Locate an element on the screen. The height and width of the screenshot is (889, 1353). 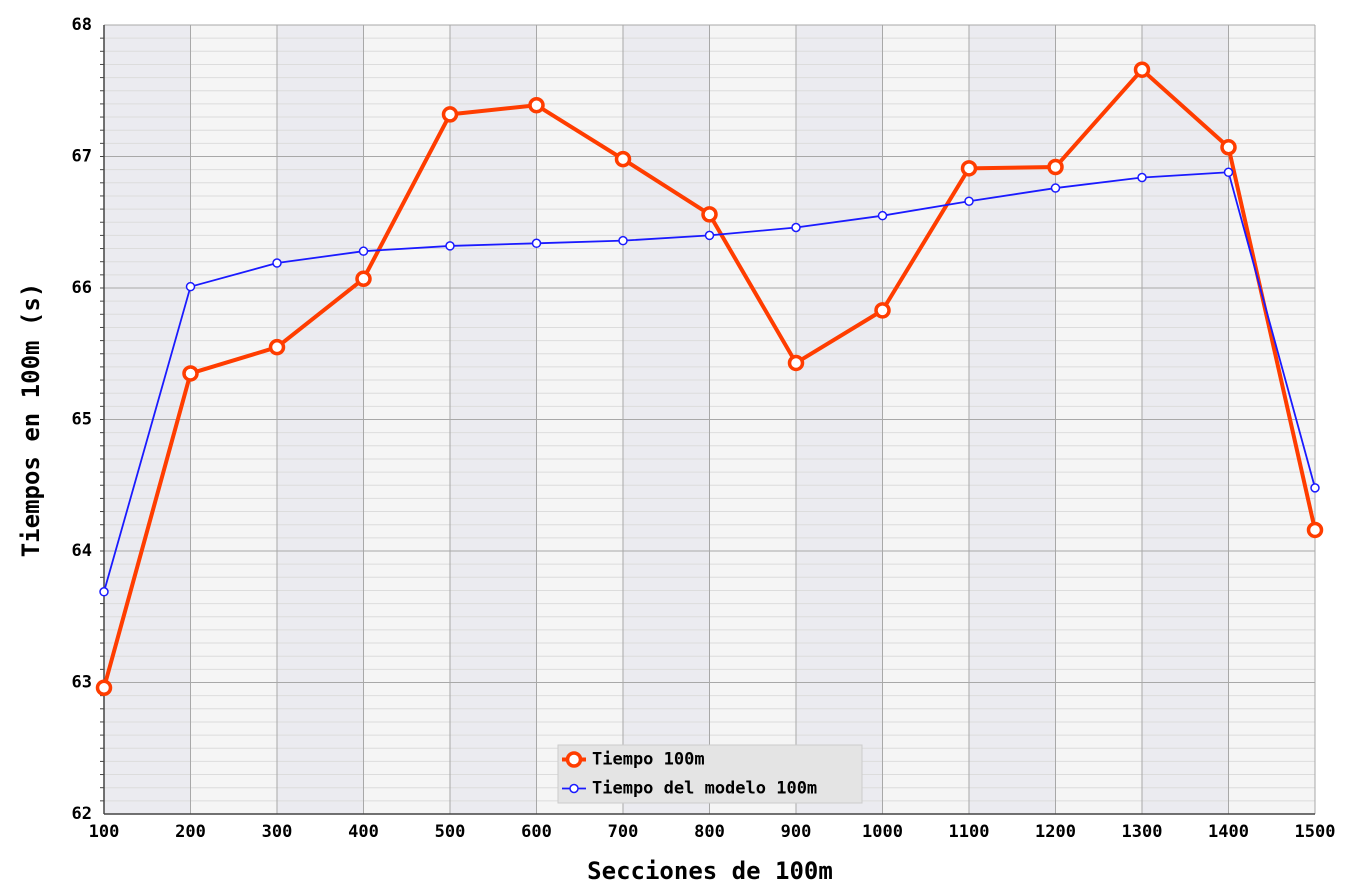
legend-label: Tiempo 100m is located at coordinates (648, 760).